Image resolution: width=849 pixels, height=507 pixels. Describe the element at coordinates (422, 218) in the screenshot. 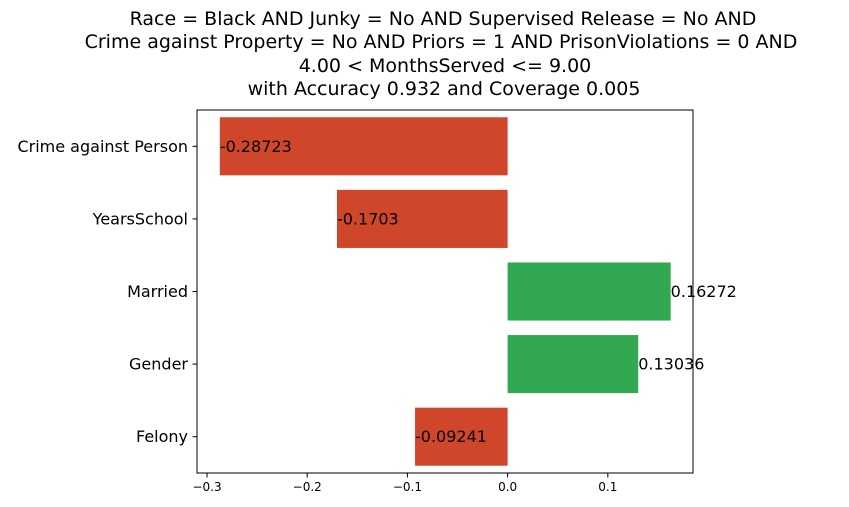

I see `bar-yearsschool` at that location.